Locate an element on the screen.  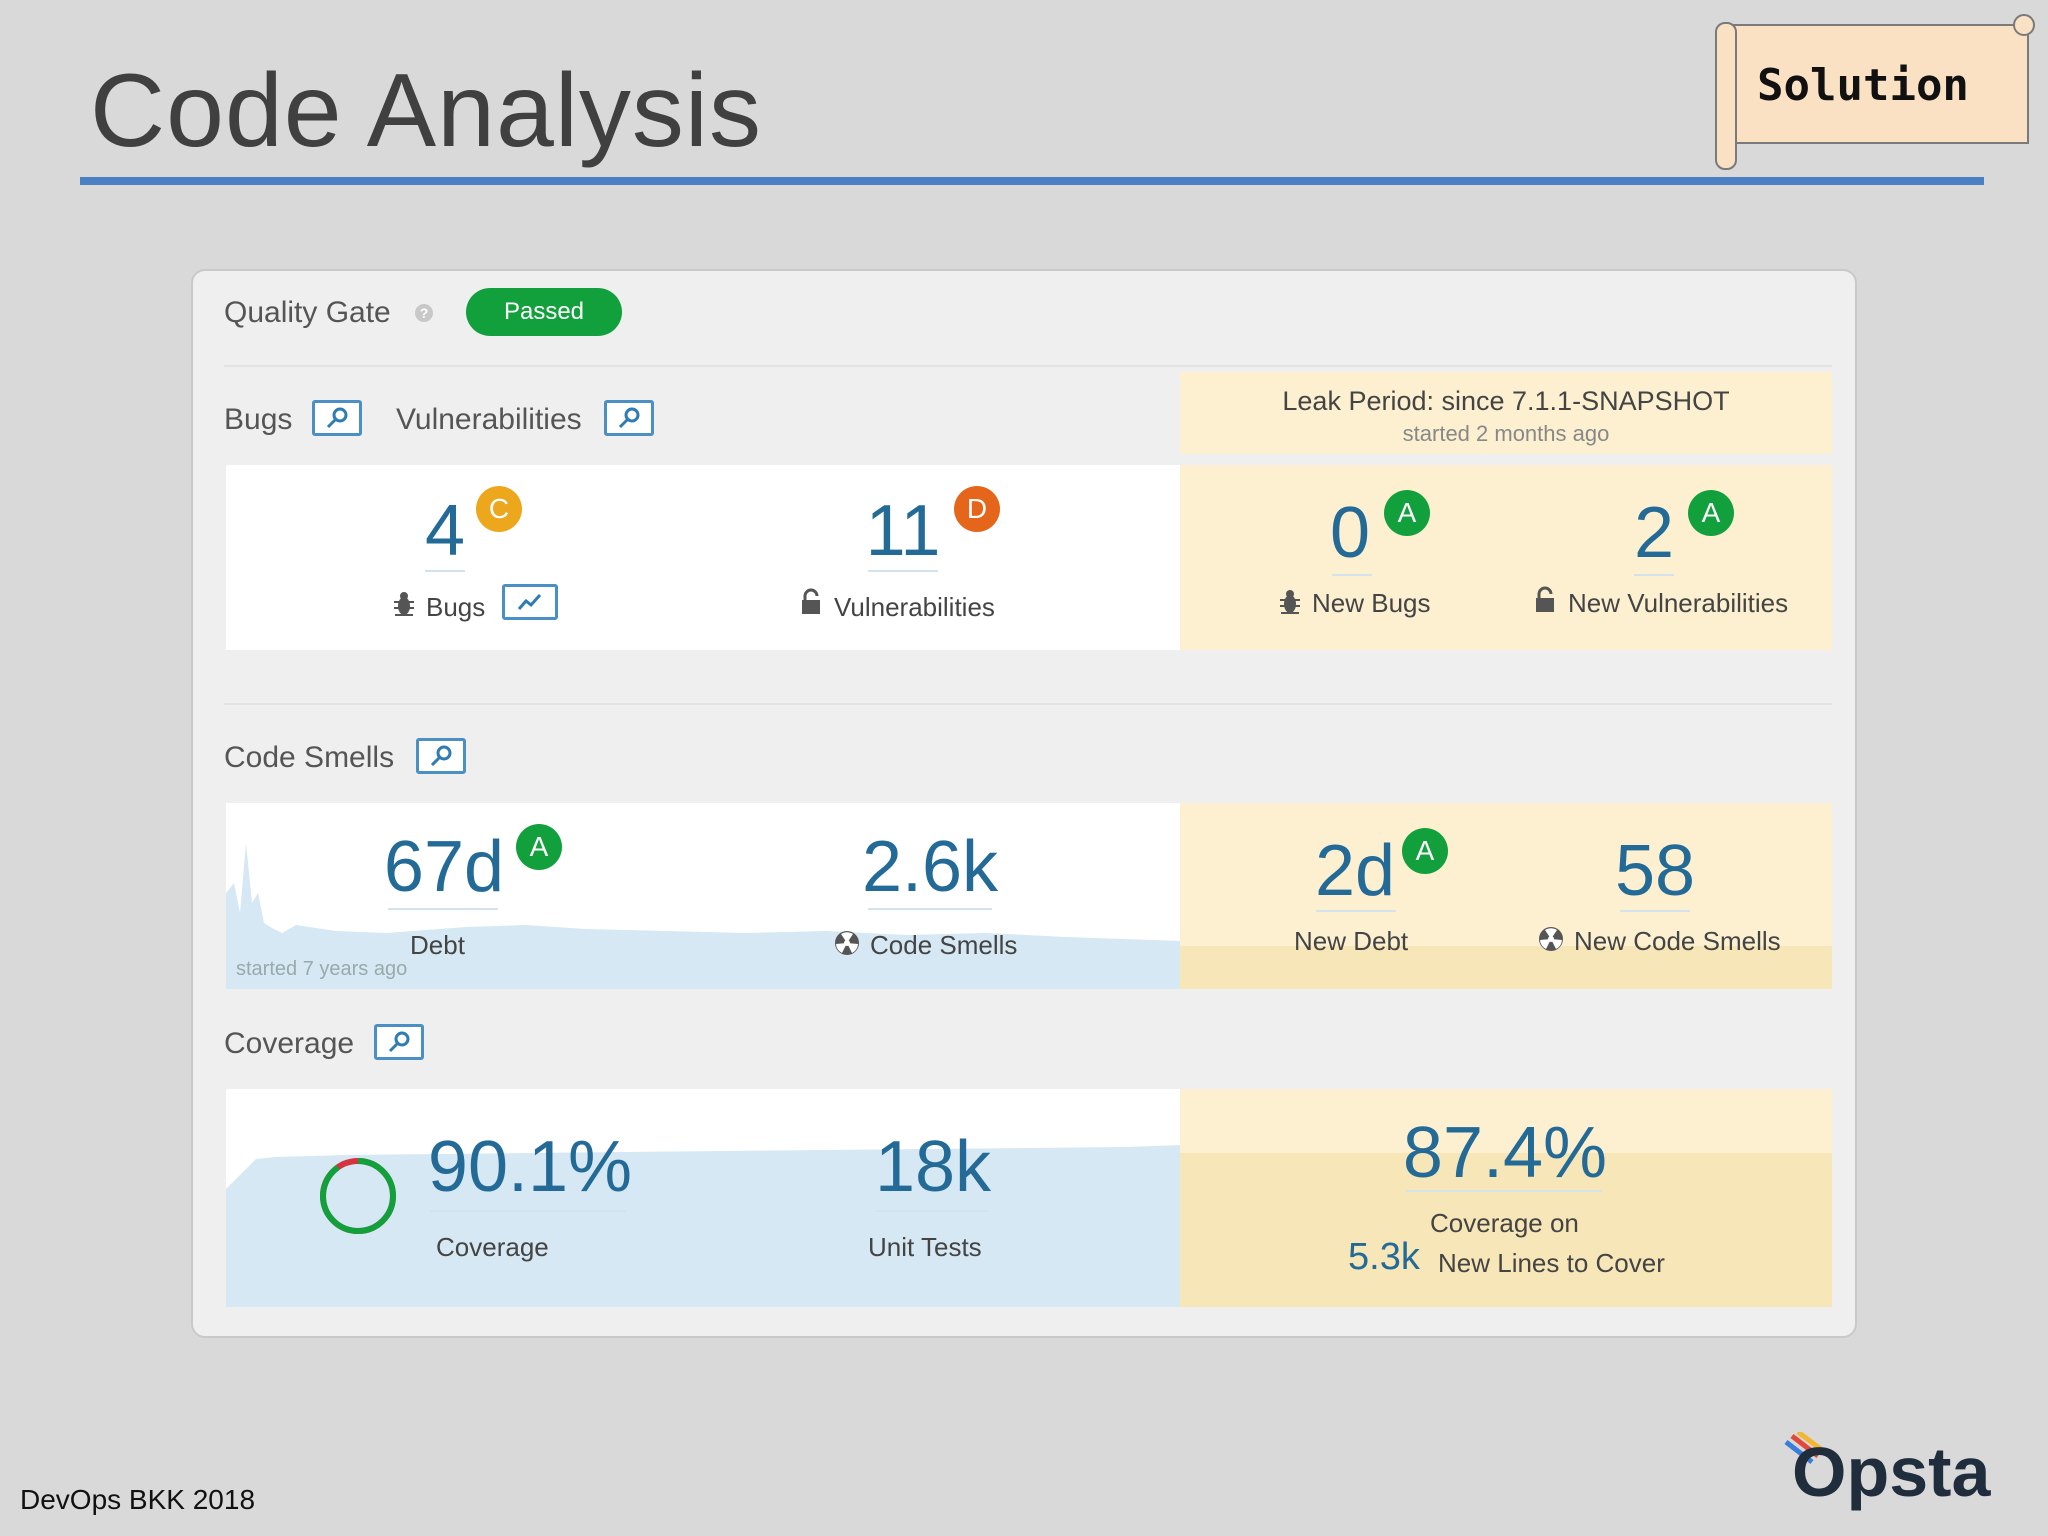
coverage-donut is located at coordinates (358, 1196).